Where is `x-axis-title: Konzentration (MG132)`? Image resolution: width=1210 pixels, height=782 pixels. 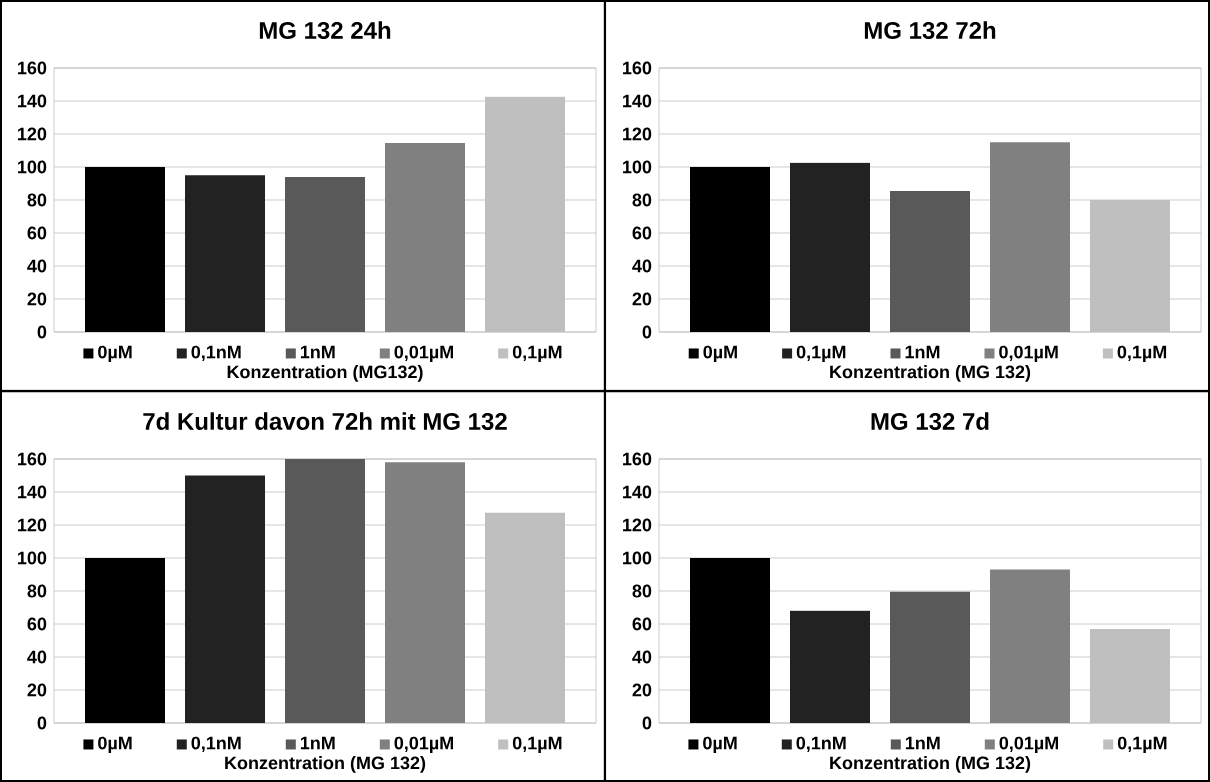 x-axis-title: Konzentration (MG132) is located at coordinates (325, 373).